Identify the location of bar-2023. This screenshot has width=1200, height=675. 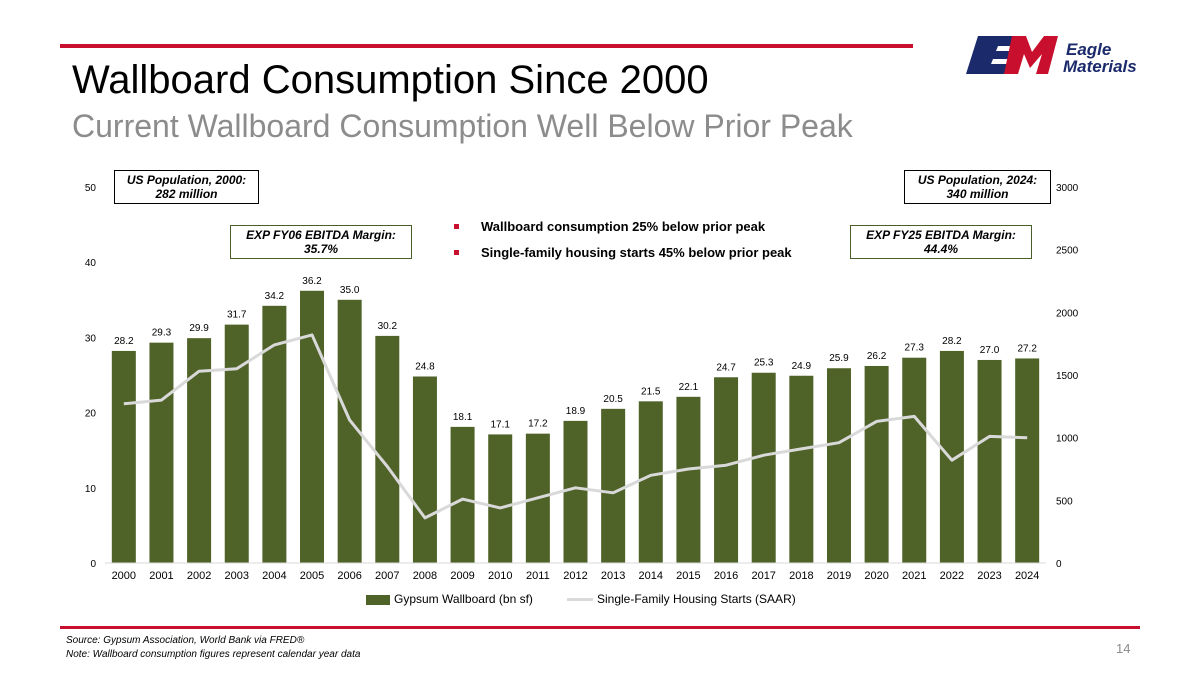
(989, 461).